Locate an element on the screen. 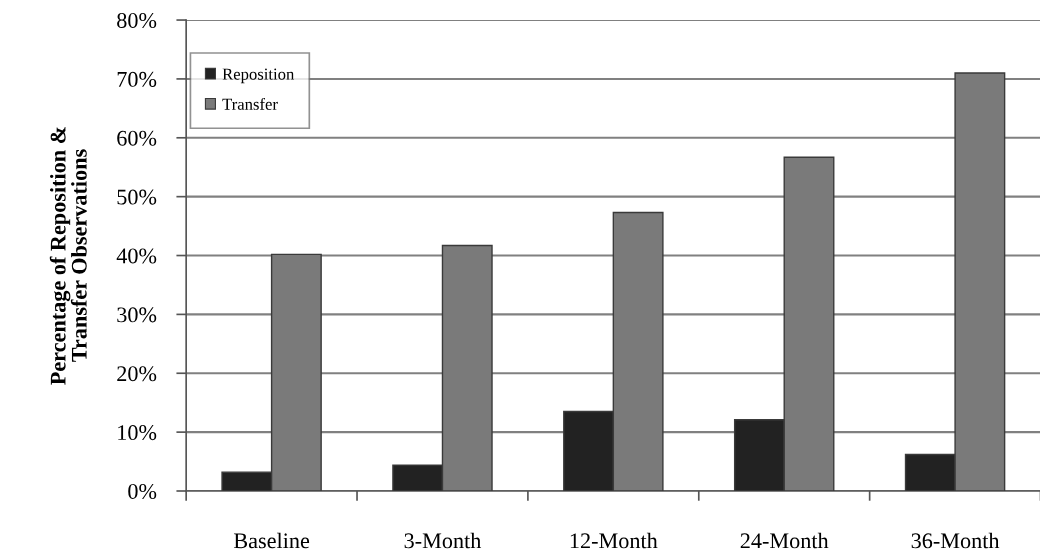  y-tick-label: 60% is located at coordinates (137, 138).